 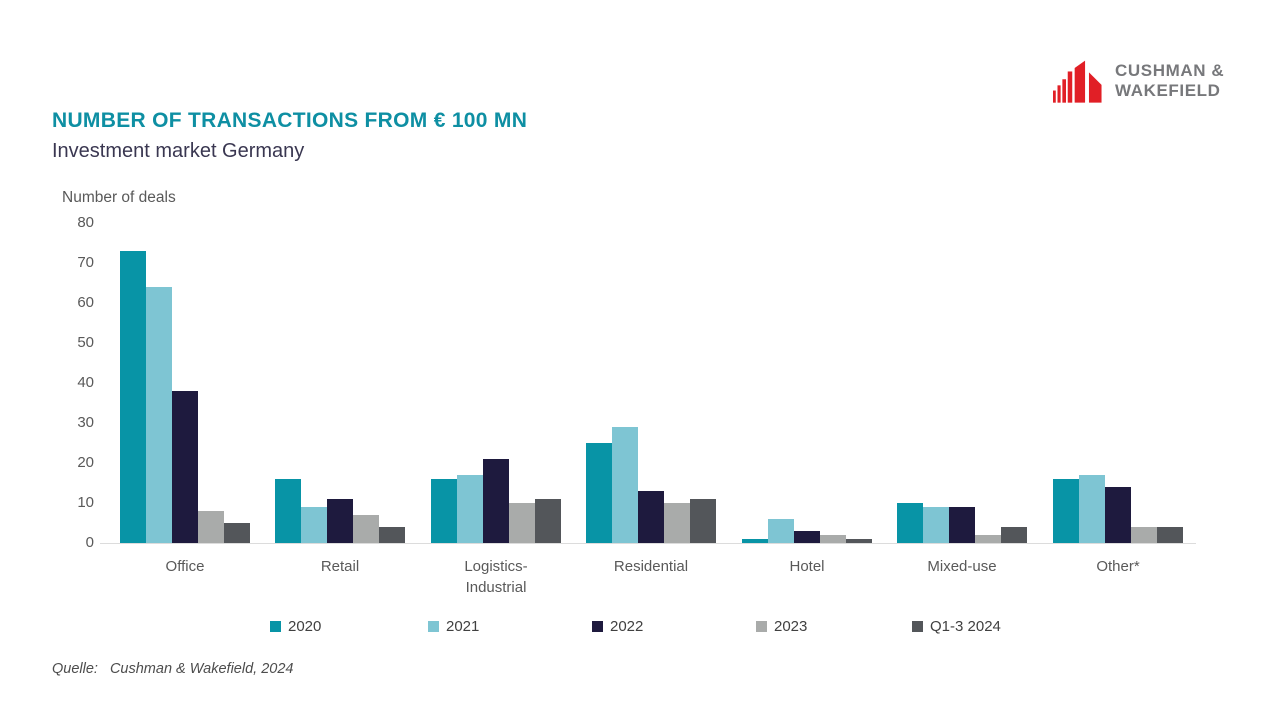 What do you see at coordinates (1170, 70) in the screenshot?
I see `logo-line1: CUSHMAN &` at bounding box center [1170, 70].